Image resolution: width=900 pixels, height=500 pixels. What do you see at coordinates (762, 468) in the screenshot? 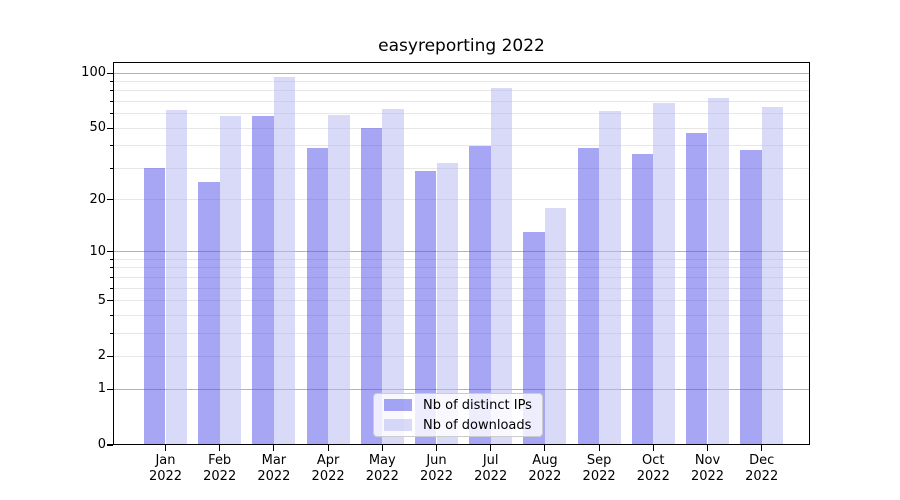
I see `xtick-label-dec: Dec 2022` at bounding box center [762, 468].